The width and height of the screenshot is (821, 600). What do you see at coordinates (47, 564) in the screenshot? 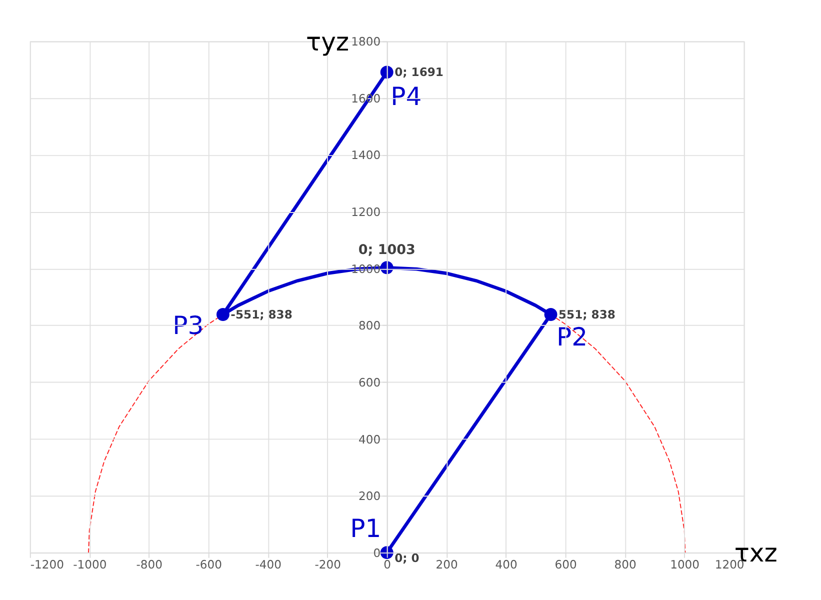
I see `x-tick-label: -1200` at bounding box center [47, 564].